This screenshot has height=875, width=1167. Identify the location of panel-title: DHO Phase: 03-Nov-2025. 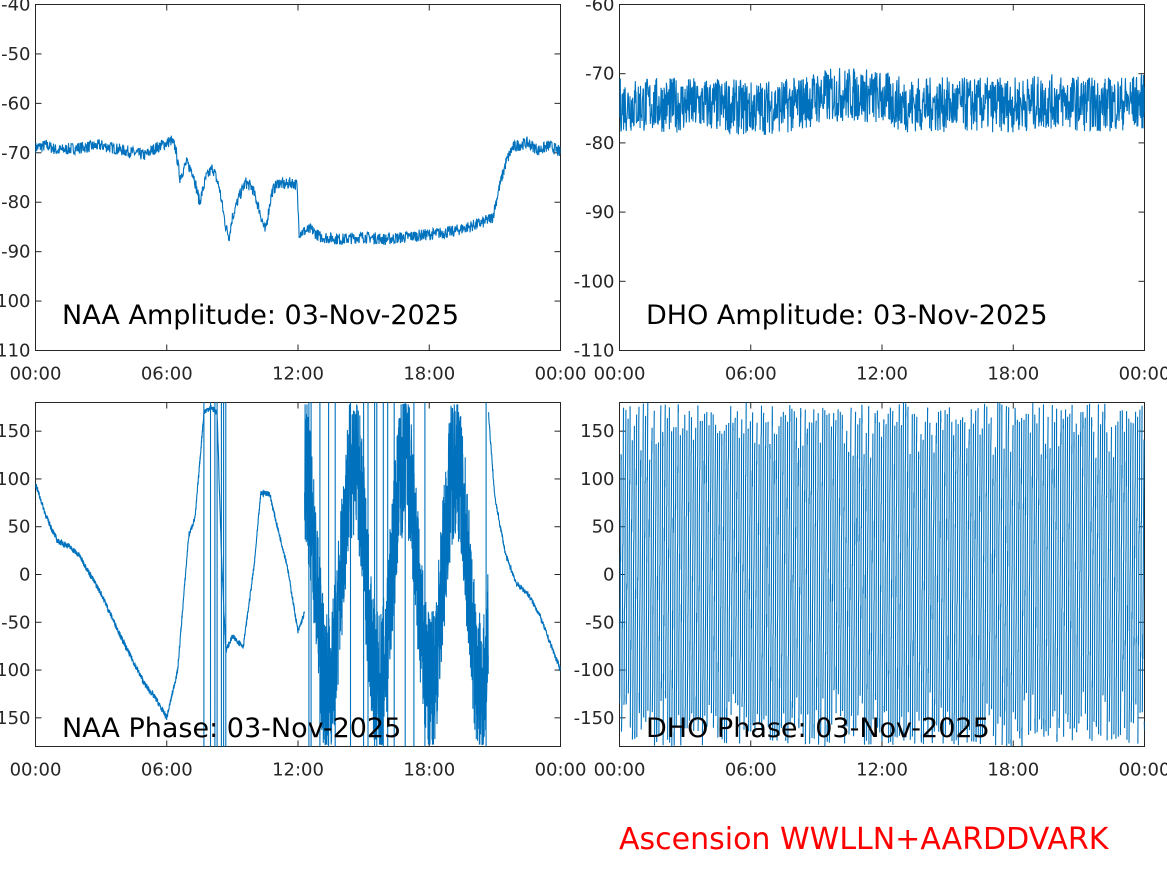
(818, 728).